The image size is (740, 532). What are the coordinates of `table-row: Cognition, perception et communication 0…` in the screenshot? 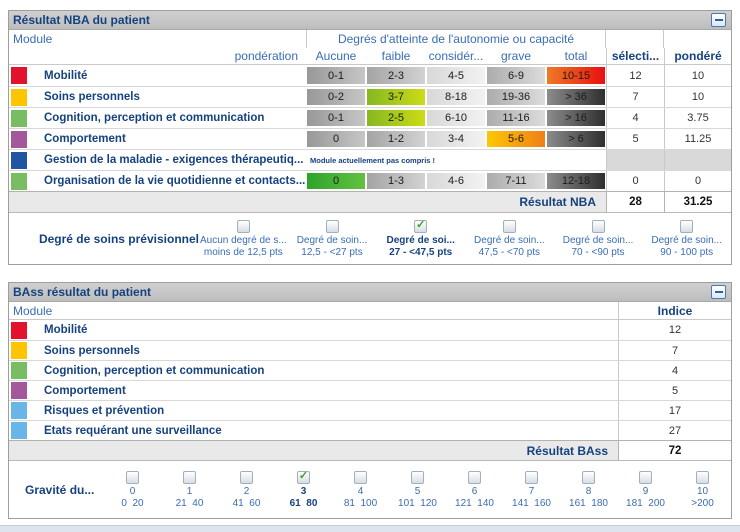 It's located at (370, 117).